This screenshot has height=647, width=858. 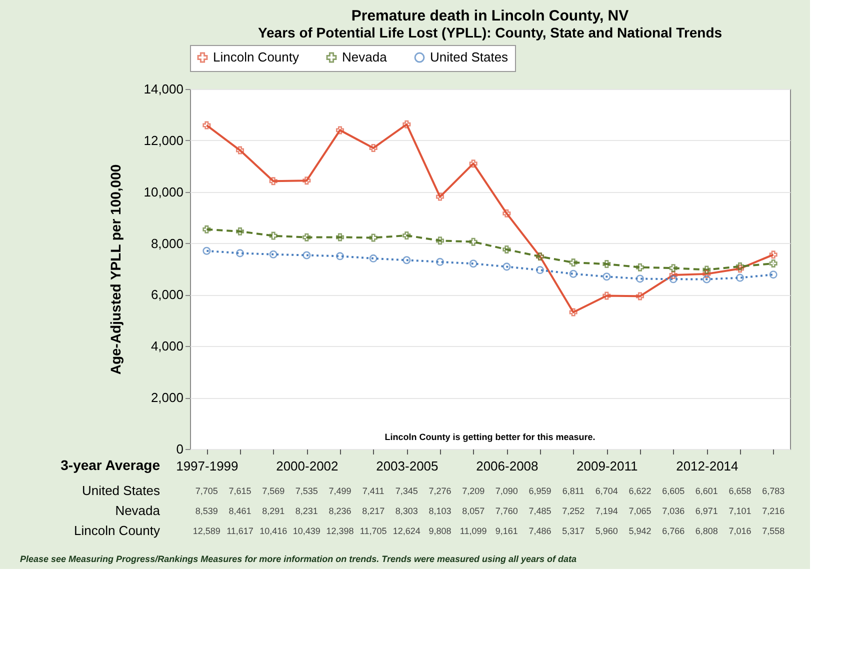 I want to click on data-label: 7,276, so click(x=440, y=491).